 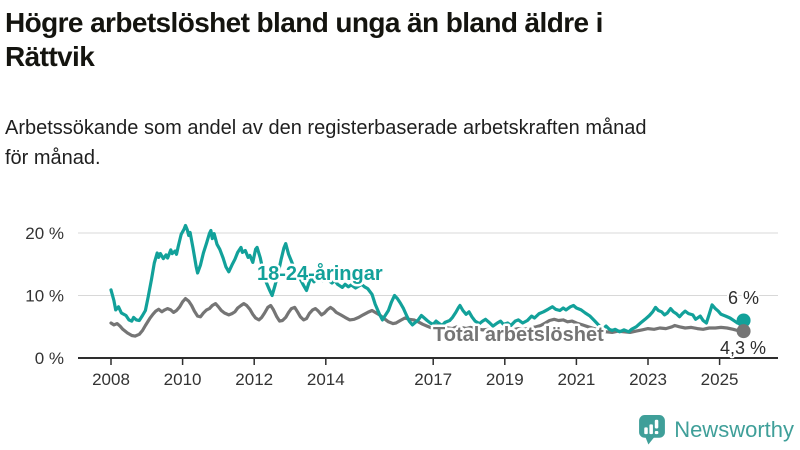 I want to click on newsworthy-logo: Newsworthy, so click(x=716, y=429).